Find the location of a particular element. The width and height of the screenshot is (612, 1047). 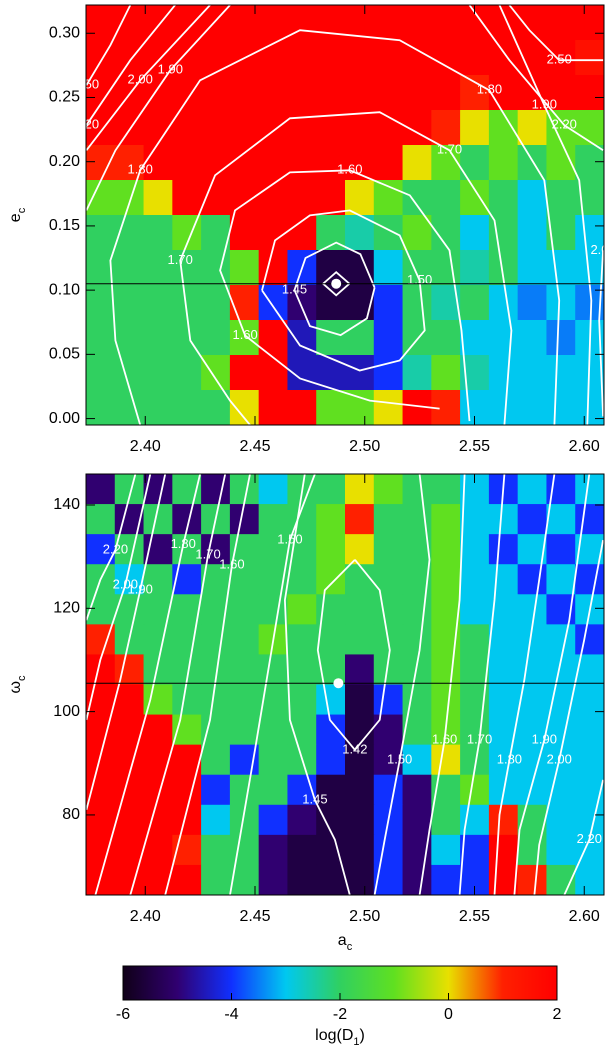

contour-label: 2.00 is located at coordinates (125, 583).